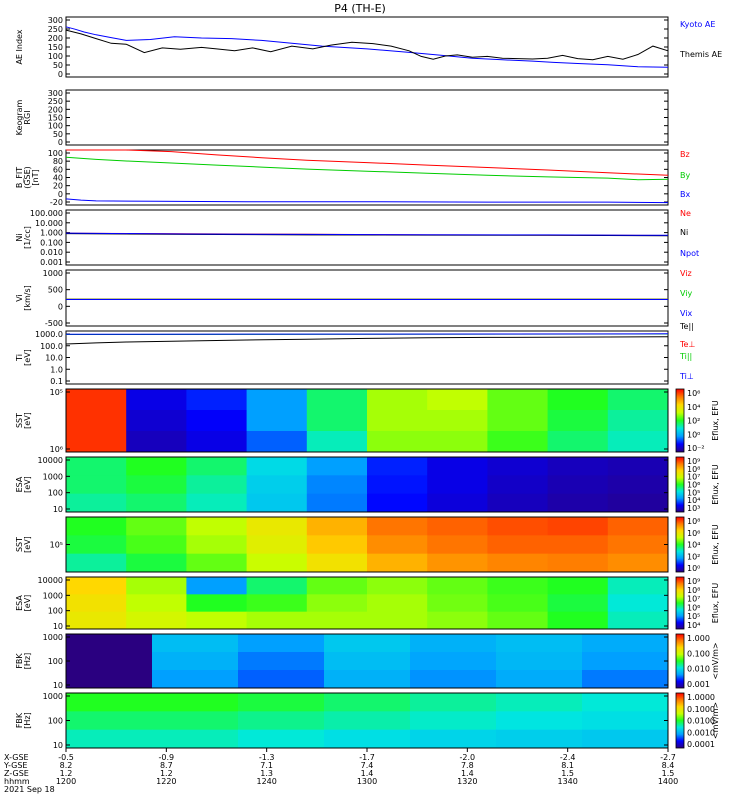 The width and height of the screenshot is (750, 800). What do you see at coordinates (58, 186) in the screenshot?
I see `y-tick-label: 20` at bounding box center [58, 186].